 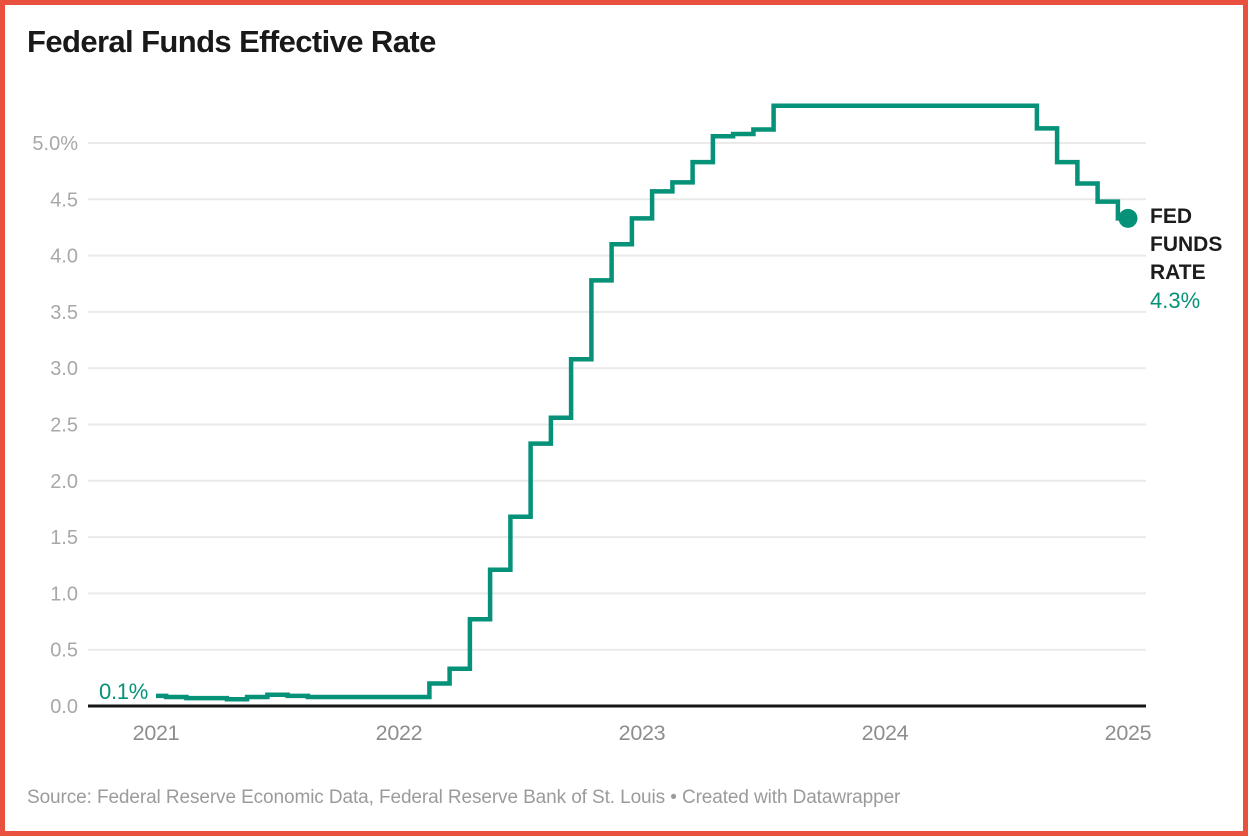 I want to click on x-axis-tick-label: 2022, so click(x=399, y=733).